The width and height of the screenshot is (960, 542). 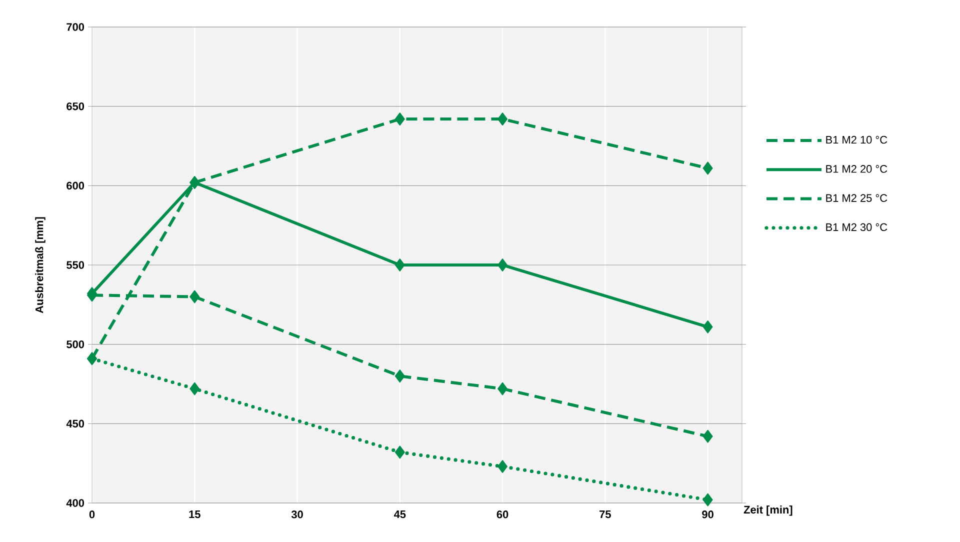 What do you see at coordinates (857, 169) in the screenshot?
I see `text: B1 M2 20 °C` at bounding box center [857, 169].